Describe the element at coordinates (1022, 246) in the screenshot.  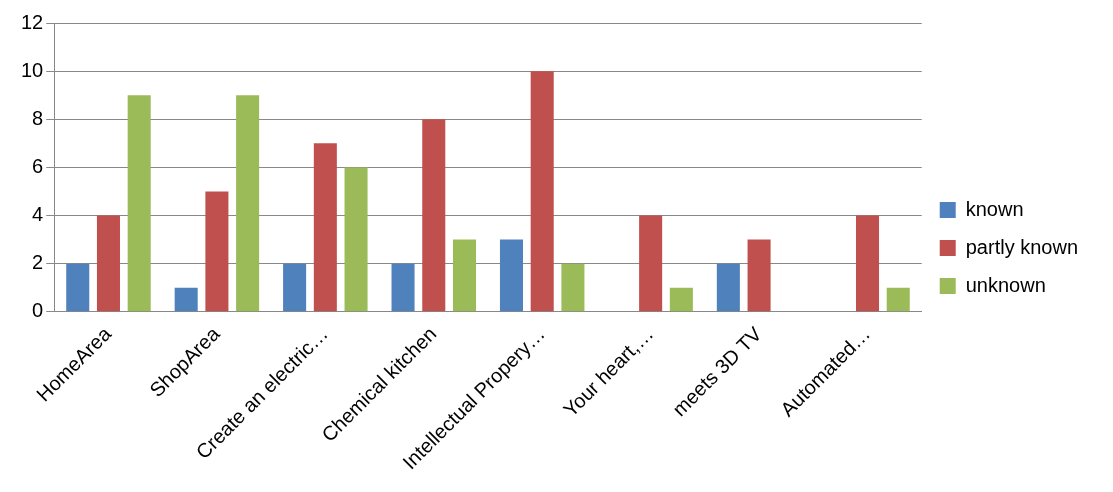
I see `legend-label: partly known` at that location.